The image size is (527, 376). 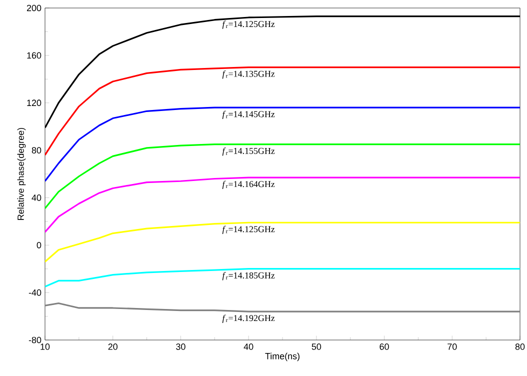 What do you see at coordinates (249, 347) in the screenshot?
I see `x-tick-label: 40` at bounding box center [249, 347].